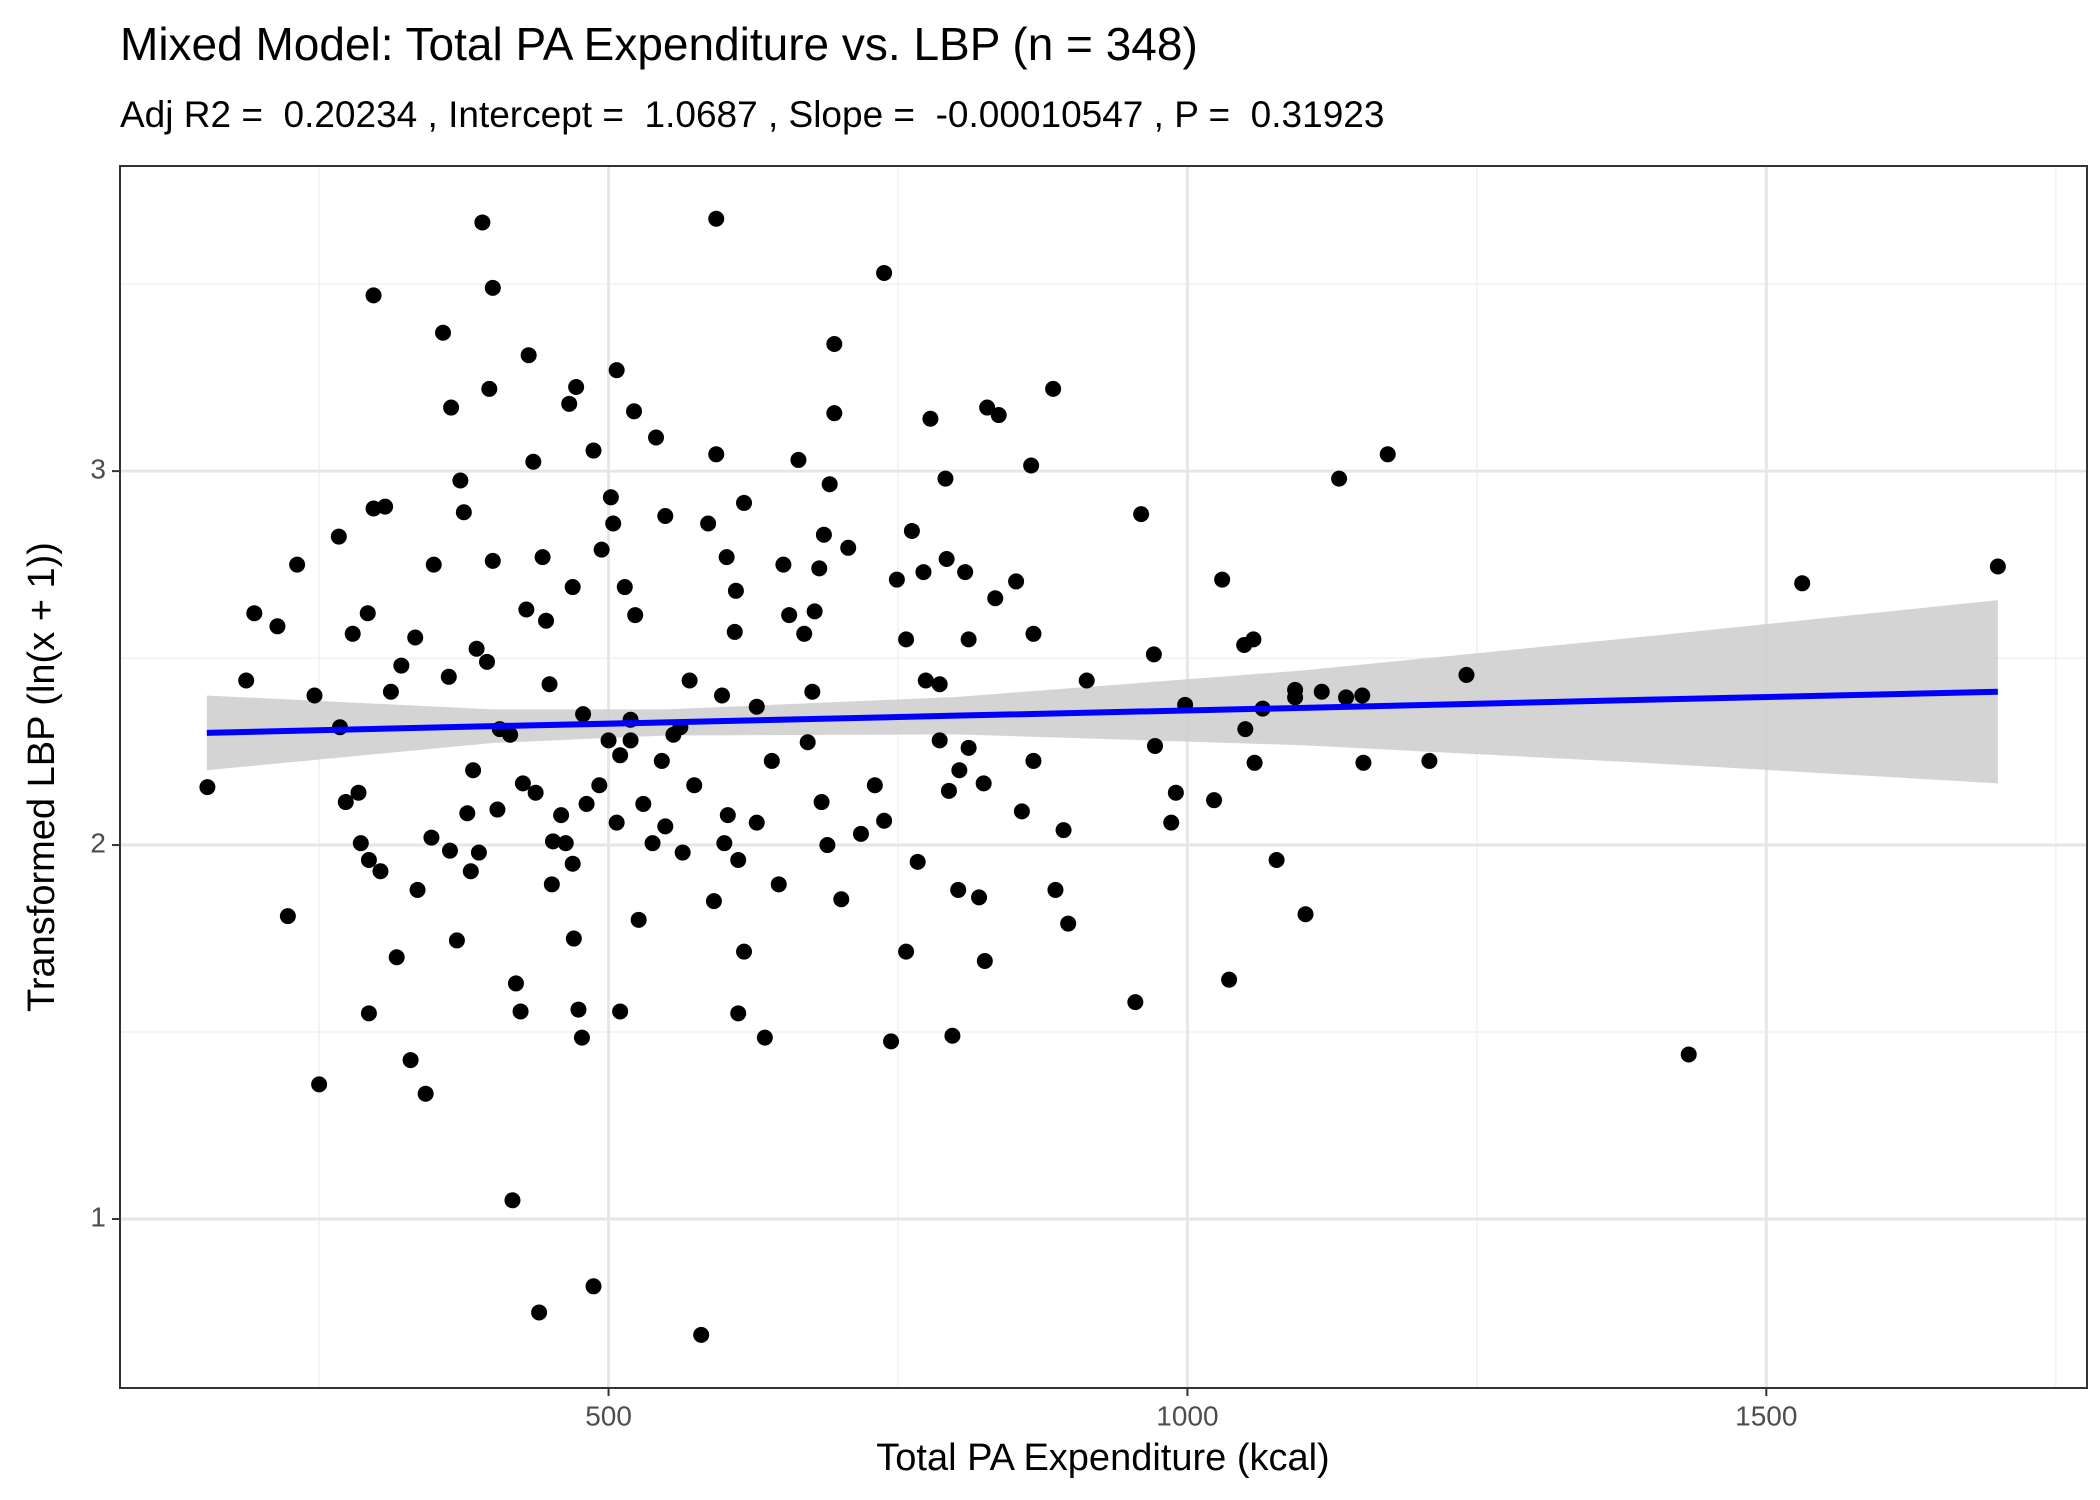 The height and width of the screenshot is (1500, 2100). What do you see at coordinates (98, 469) in the screenshot?
I see `y-tick-label: 3` at bounding box center [98, 469].